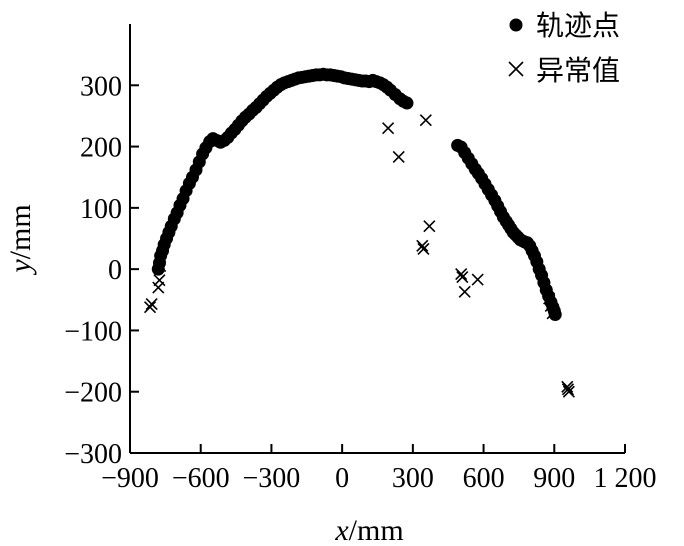 The image size is (684, 546). I want to click on legend-item-outlier: 异常值, so click(564, 70).